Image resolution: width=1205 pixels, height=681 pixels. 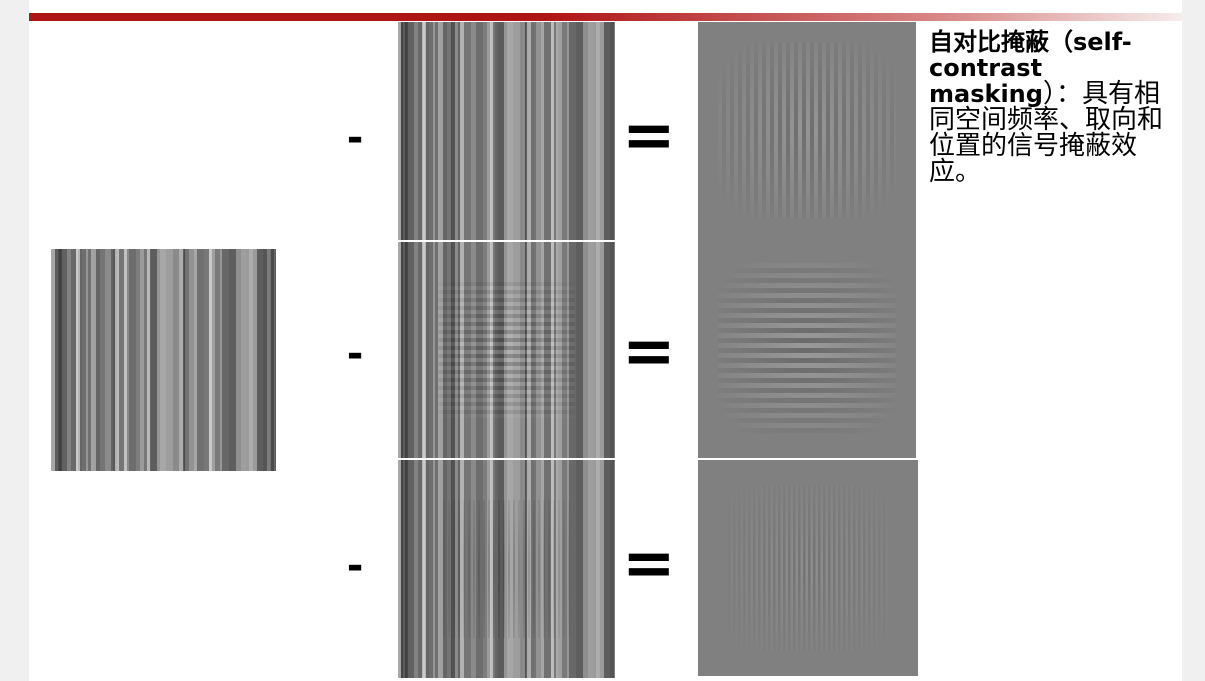 What do you see at coordinates (649, 136) in the screenshot?
I see `equals-operator-1: =` at bounding box center [649, 136].